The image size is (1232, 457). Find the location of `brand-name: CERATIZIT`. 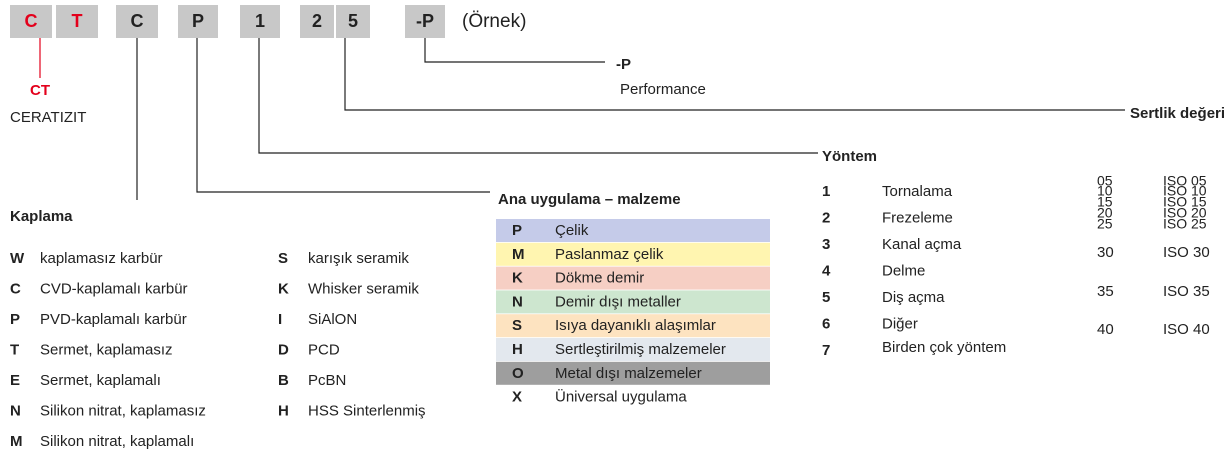

brand-name: CERATIZIT is located at coordinates (48, 117).